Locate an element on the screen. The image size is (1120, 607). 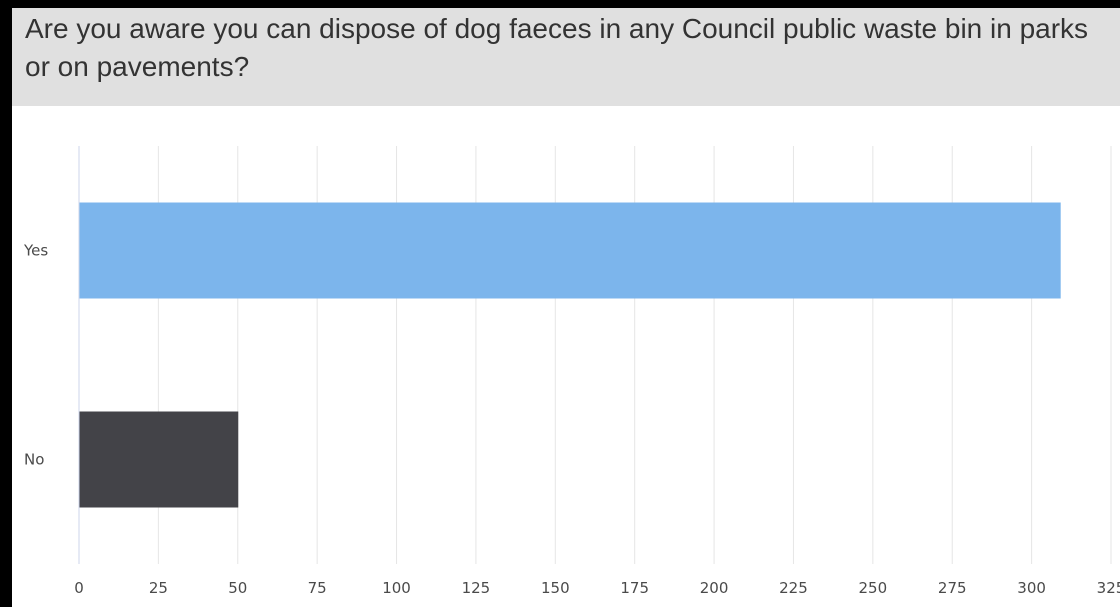
x-tick-label: 250 is located at coordinates (873, 588).